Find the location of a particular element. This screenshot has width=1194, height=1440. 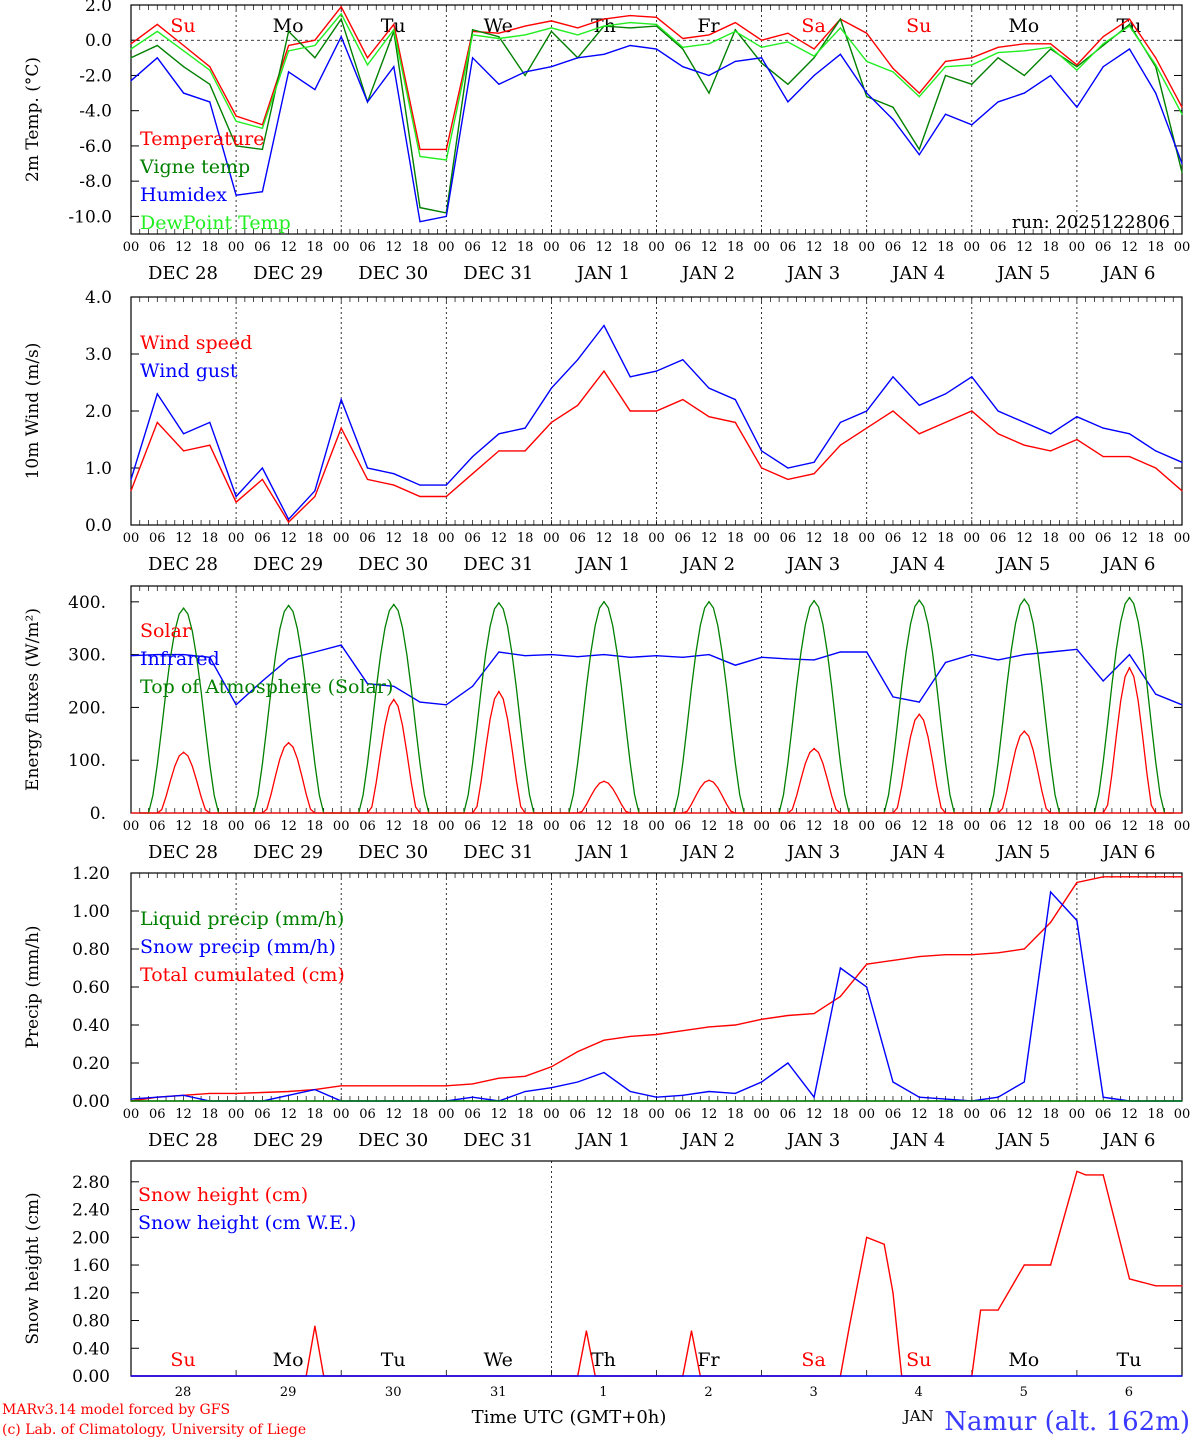

date-label: DEC 30 is located at coordinates (393, 852).